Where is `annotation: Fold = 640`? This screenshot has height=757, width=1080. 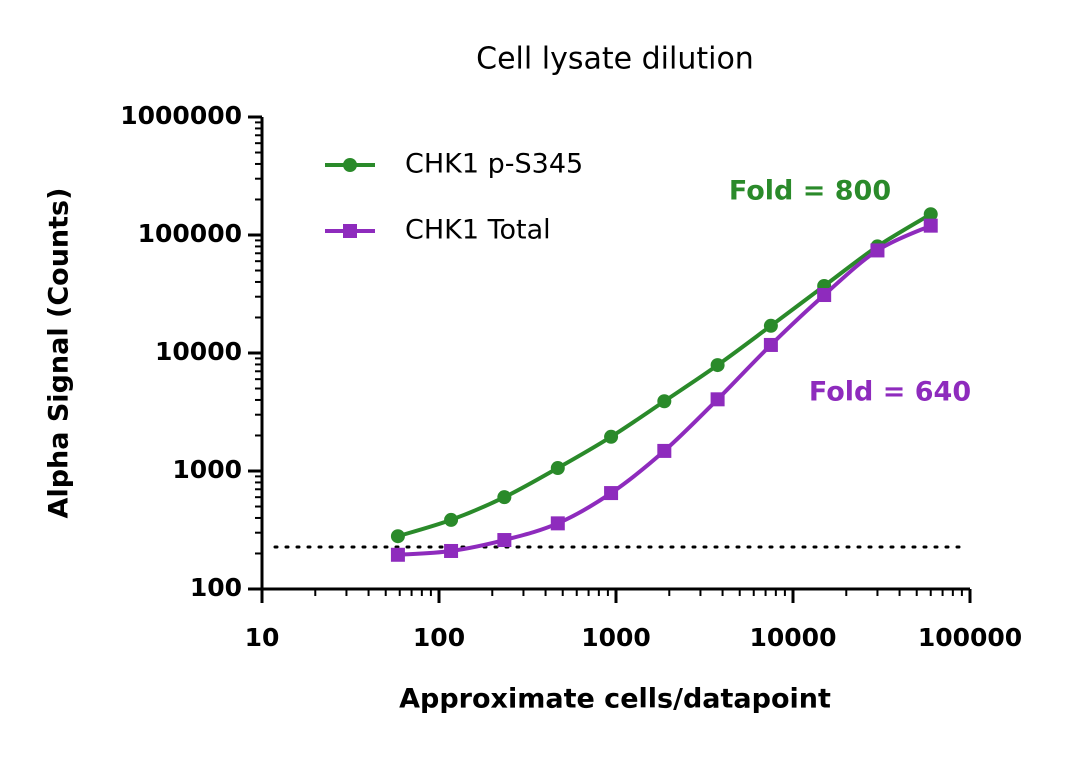
annotation: Fold = 640 is located at coordinates (890, 392).